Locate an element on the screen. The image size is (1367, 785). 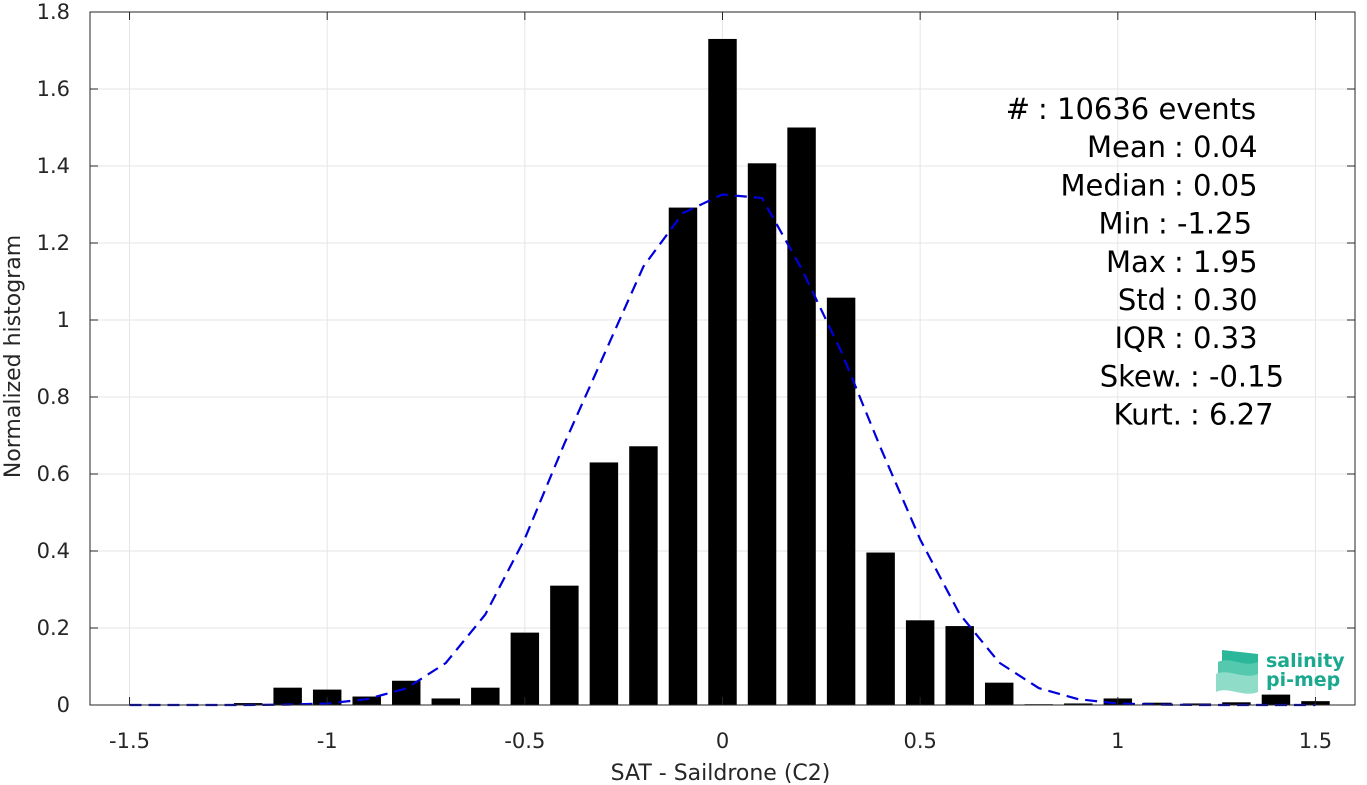
stat-label: Median is located at coordinates (1113, 185).